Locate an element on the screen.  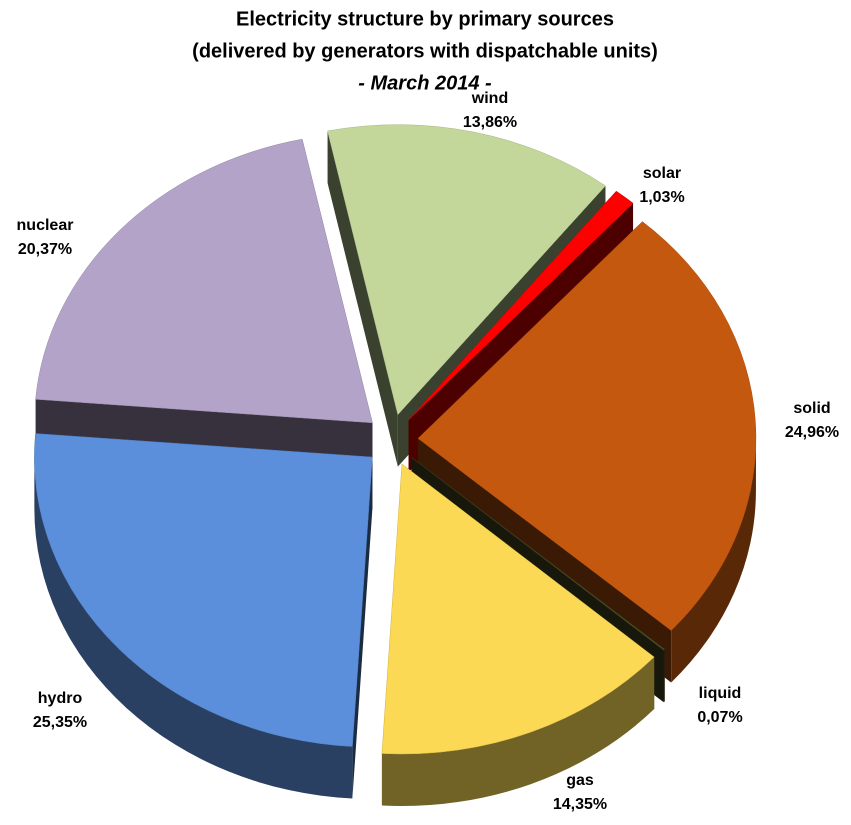
value-label: 13,86% is located at coordinates (490, 122).